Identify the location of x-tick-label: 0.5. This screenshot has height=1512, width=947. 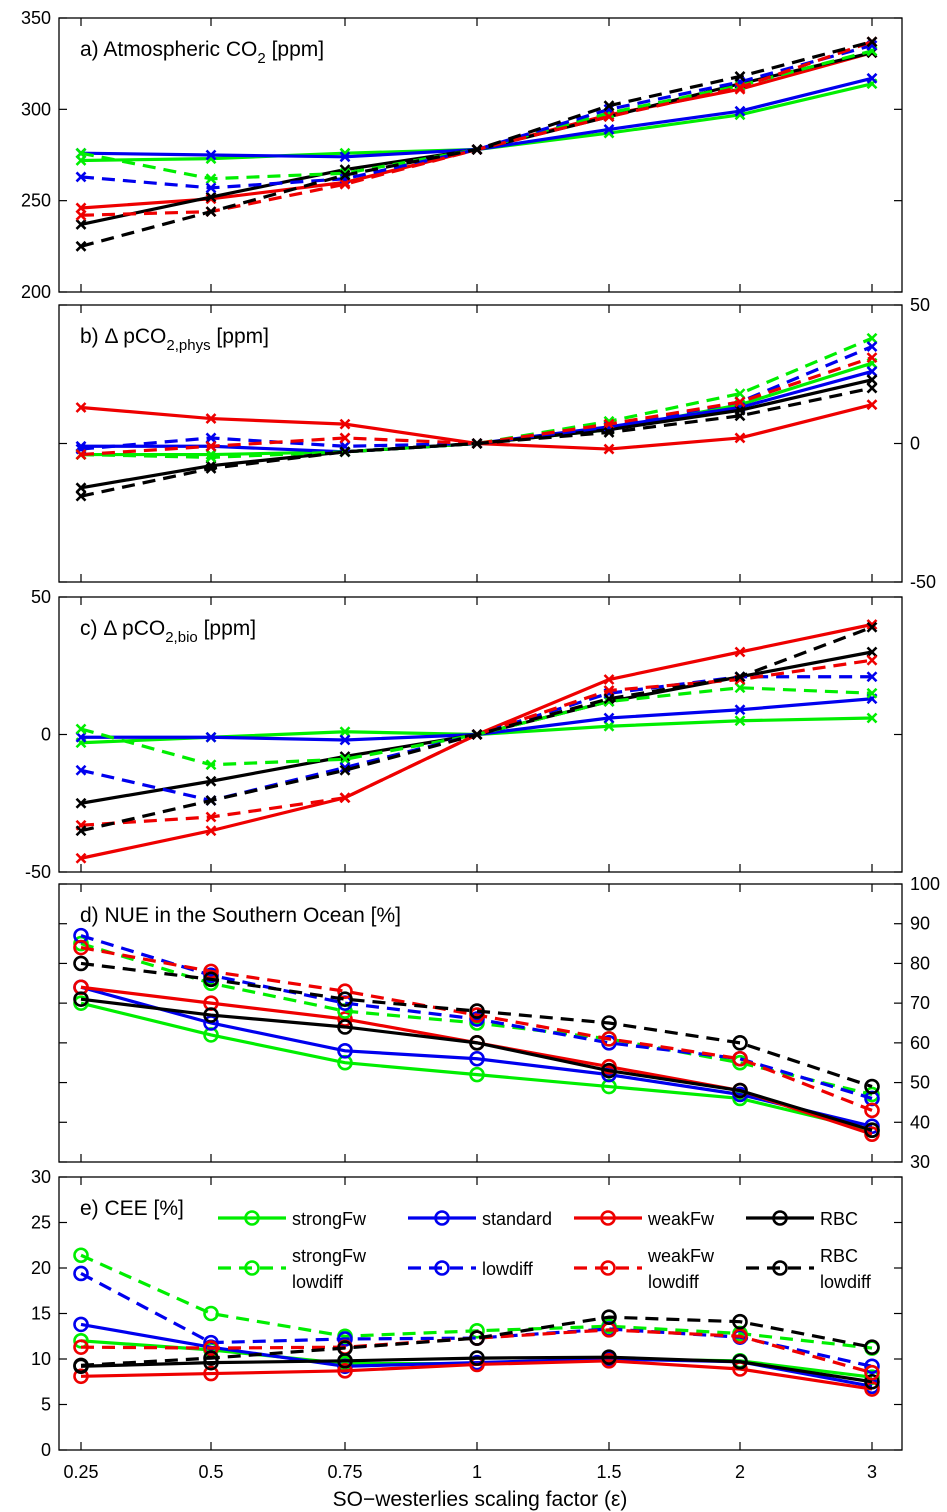
(210, 1472).